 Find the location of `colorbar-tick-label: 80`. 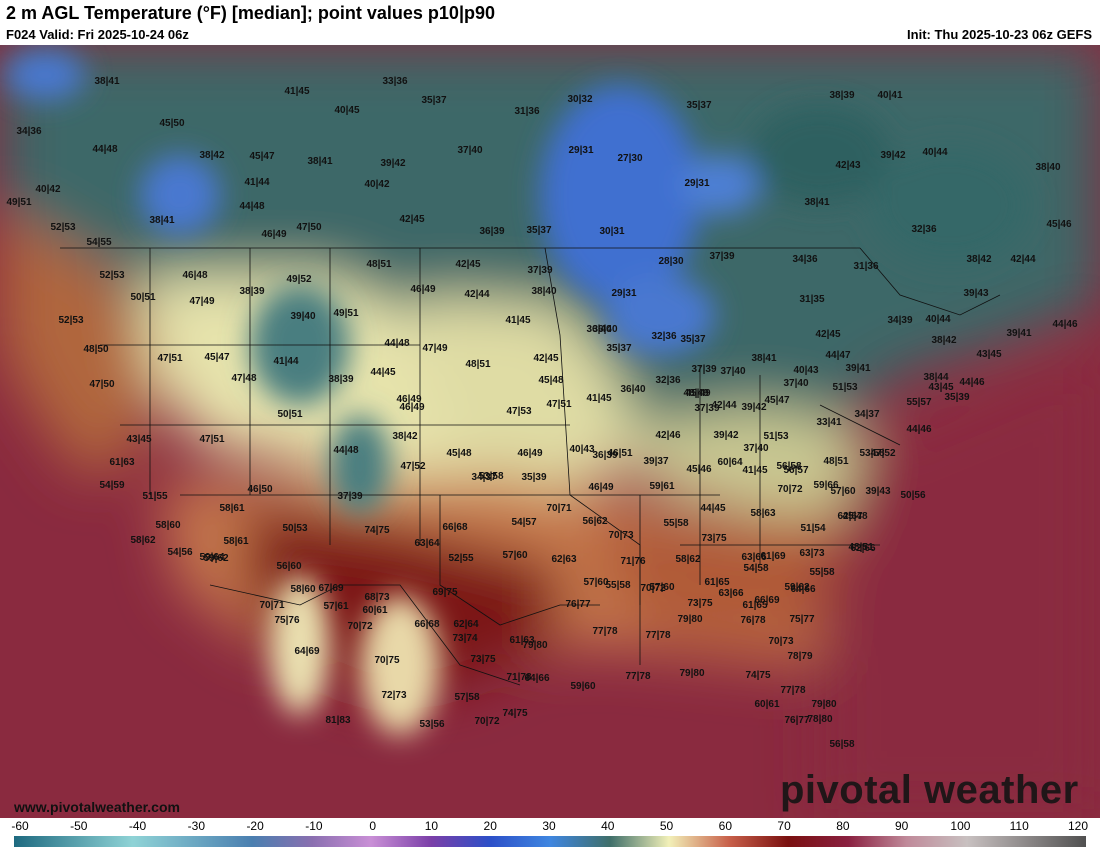

colorbar-tick-label: 80 is located at coordinates (843, 826).